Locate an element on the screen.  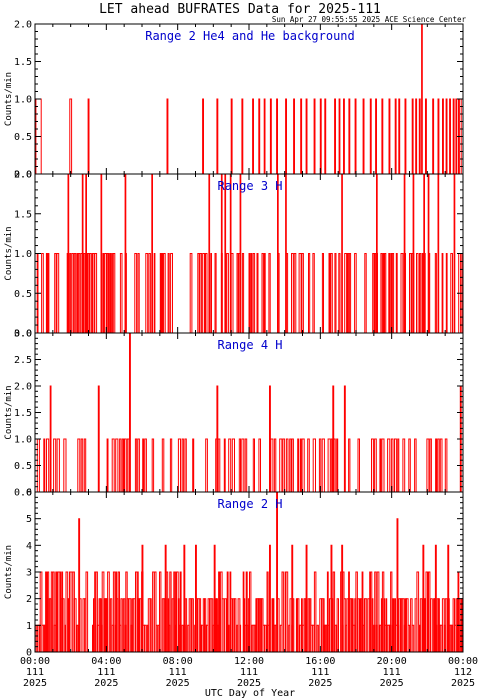
x-tick-label-time: 00:00 is located at coordinates (35, 661).